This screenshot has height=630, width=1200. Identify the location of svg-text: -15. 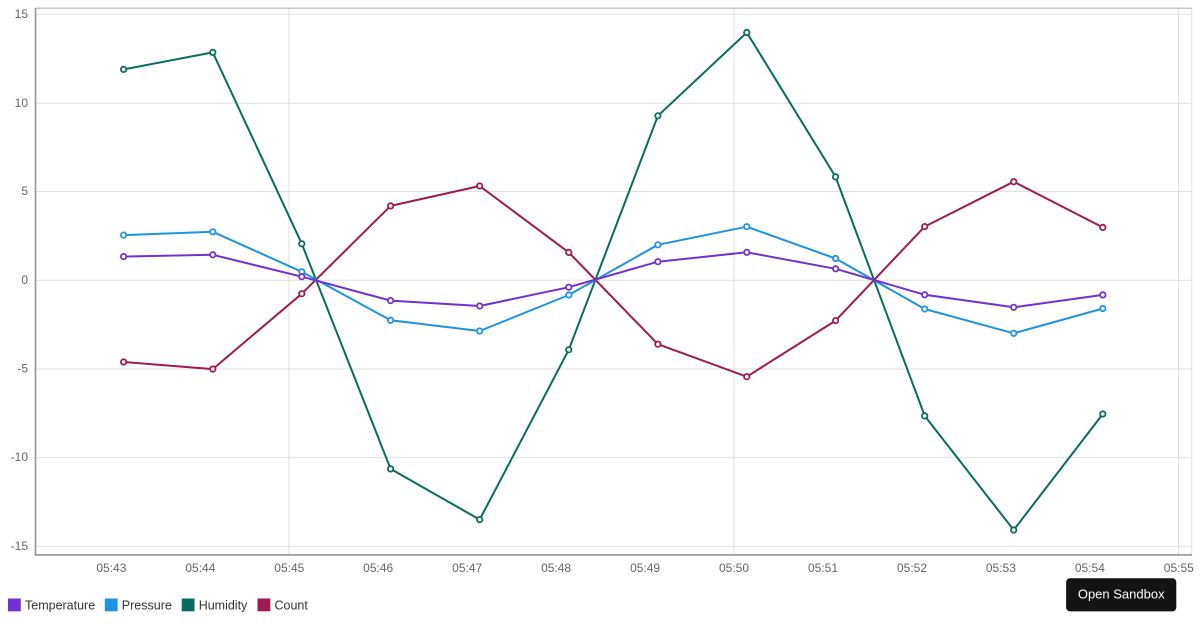
(20, 546).